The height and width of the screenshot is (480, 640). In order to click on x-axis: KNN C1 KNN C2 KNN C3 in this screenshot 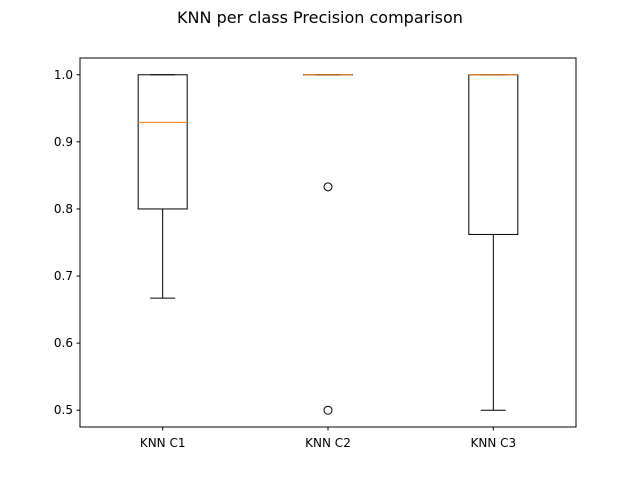, I will do `click(328, 438)`.